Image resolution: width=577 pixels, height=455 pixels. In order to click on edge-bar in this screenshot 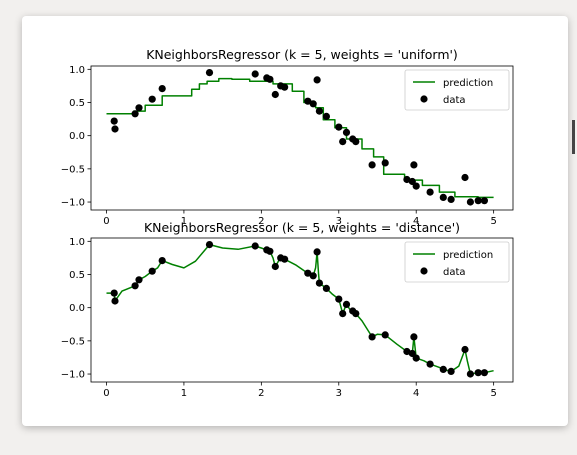, I will do `click(573, 137)`.